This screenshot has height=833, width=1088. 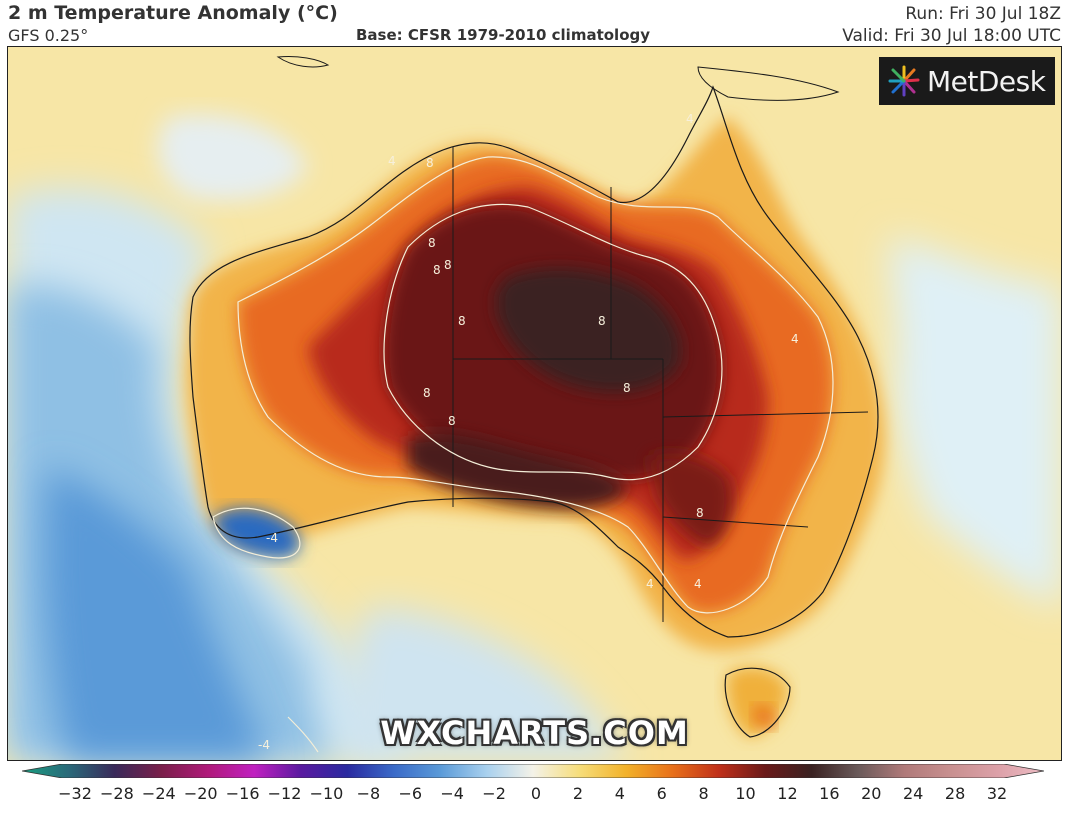 What do you see at coordinates (745, 793) in the screenshot?
I see `colorbar-tick-label: 10` at bounding box center [745, 793].